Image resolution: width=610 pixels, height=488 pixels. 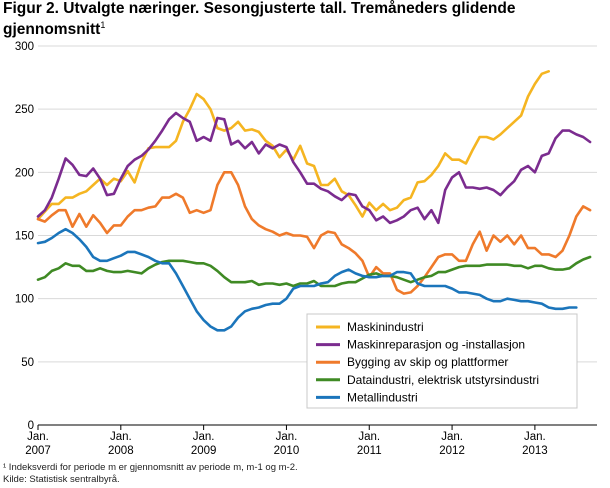 I want to click on x-tick-label-year: 2008, so click(x=121, y=451).